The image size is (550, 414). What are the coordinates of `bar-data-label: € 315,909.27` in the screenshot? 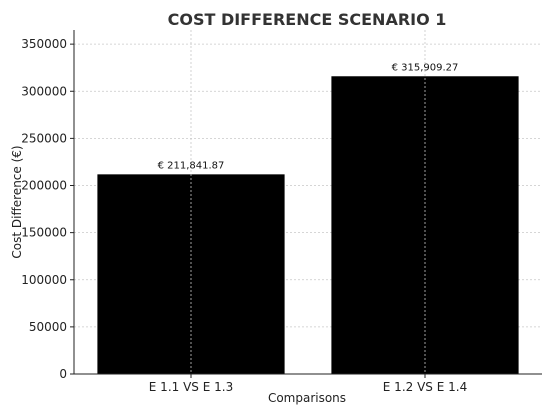 It's located at (425, 67).